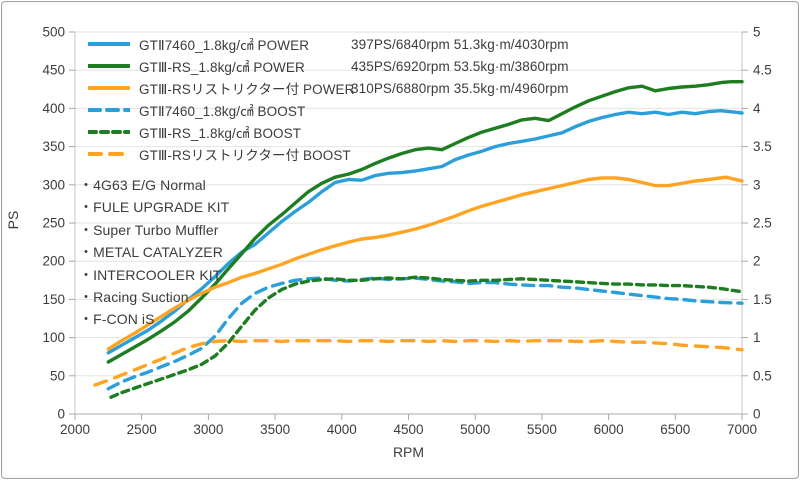  Describe the element at coordinates (757, 108) in the screenshot. I see `y-right-tick-label: 4` at that location.